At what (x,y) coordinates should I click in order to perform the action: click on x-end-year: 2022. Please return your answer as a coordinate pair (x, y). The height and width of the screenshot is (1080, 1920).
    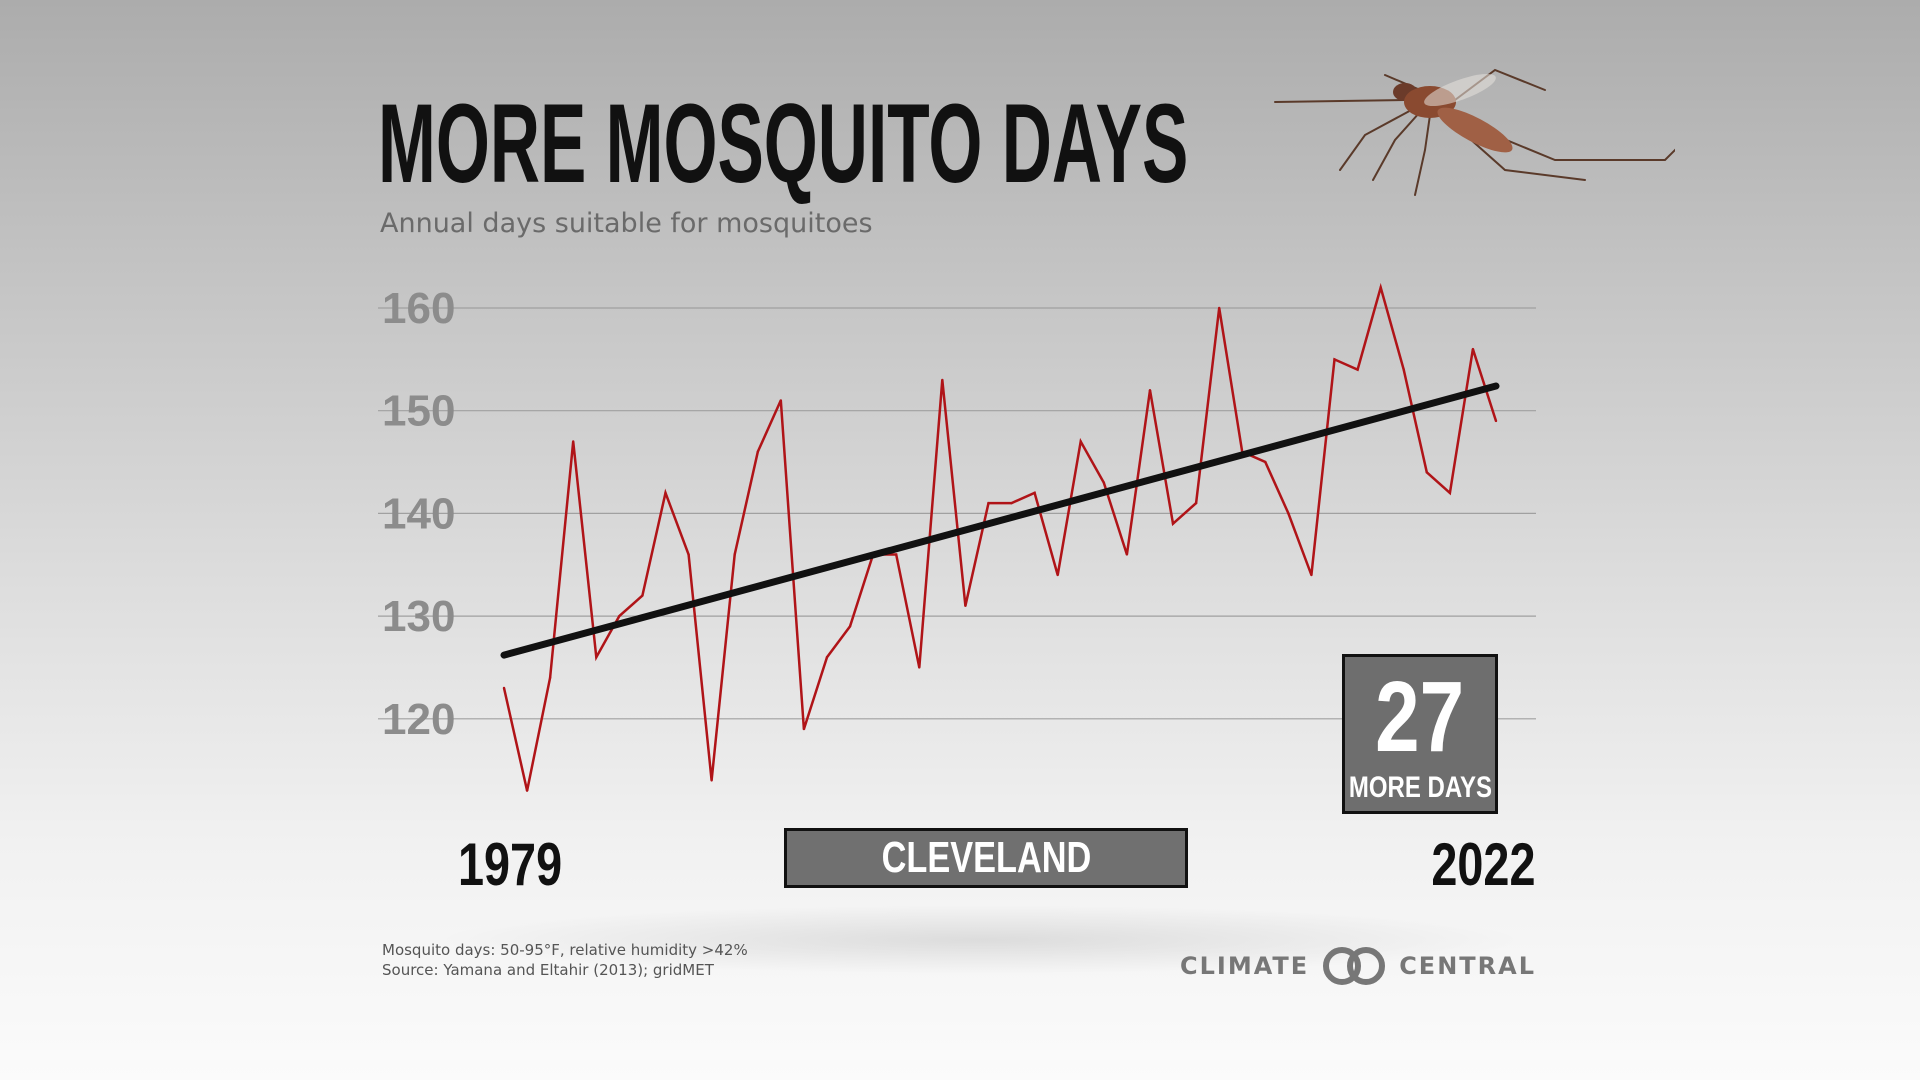
    Looking at the image, I should click on (1482, 864).